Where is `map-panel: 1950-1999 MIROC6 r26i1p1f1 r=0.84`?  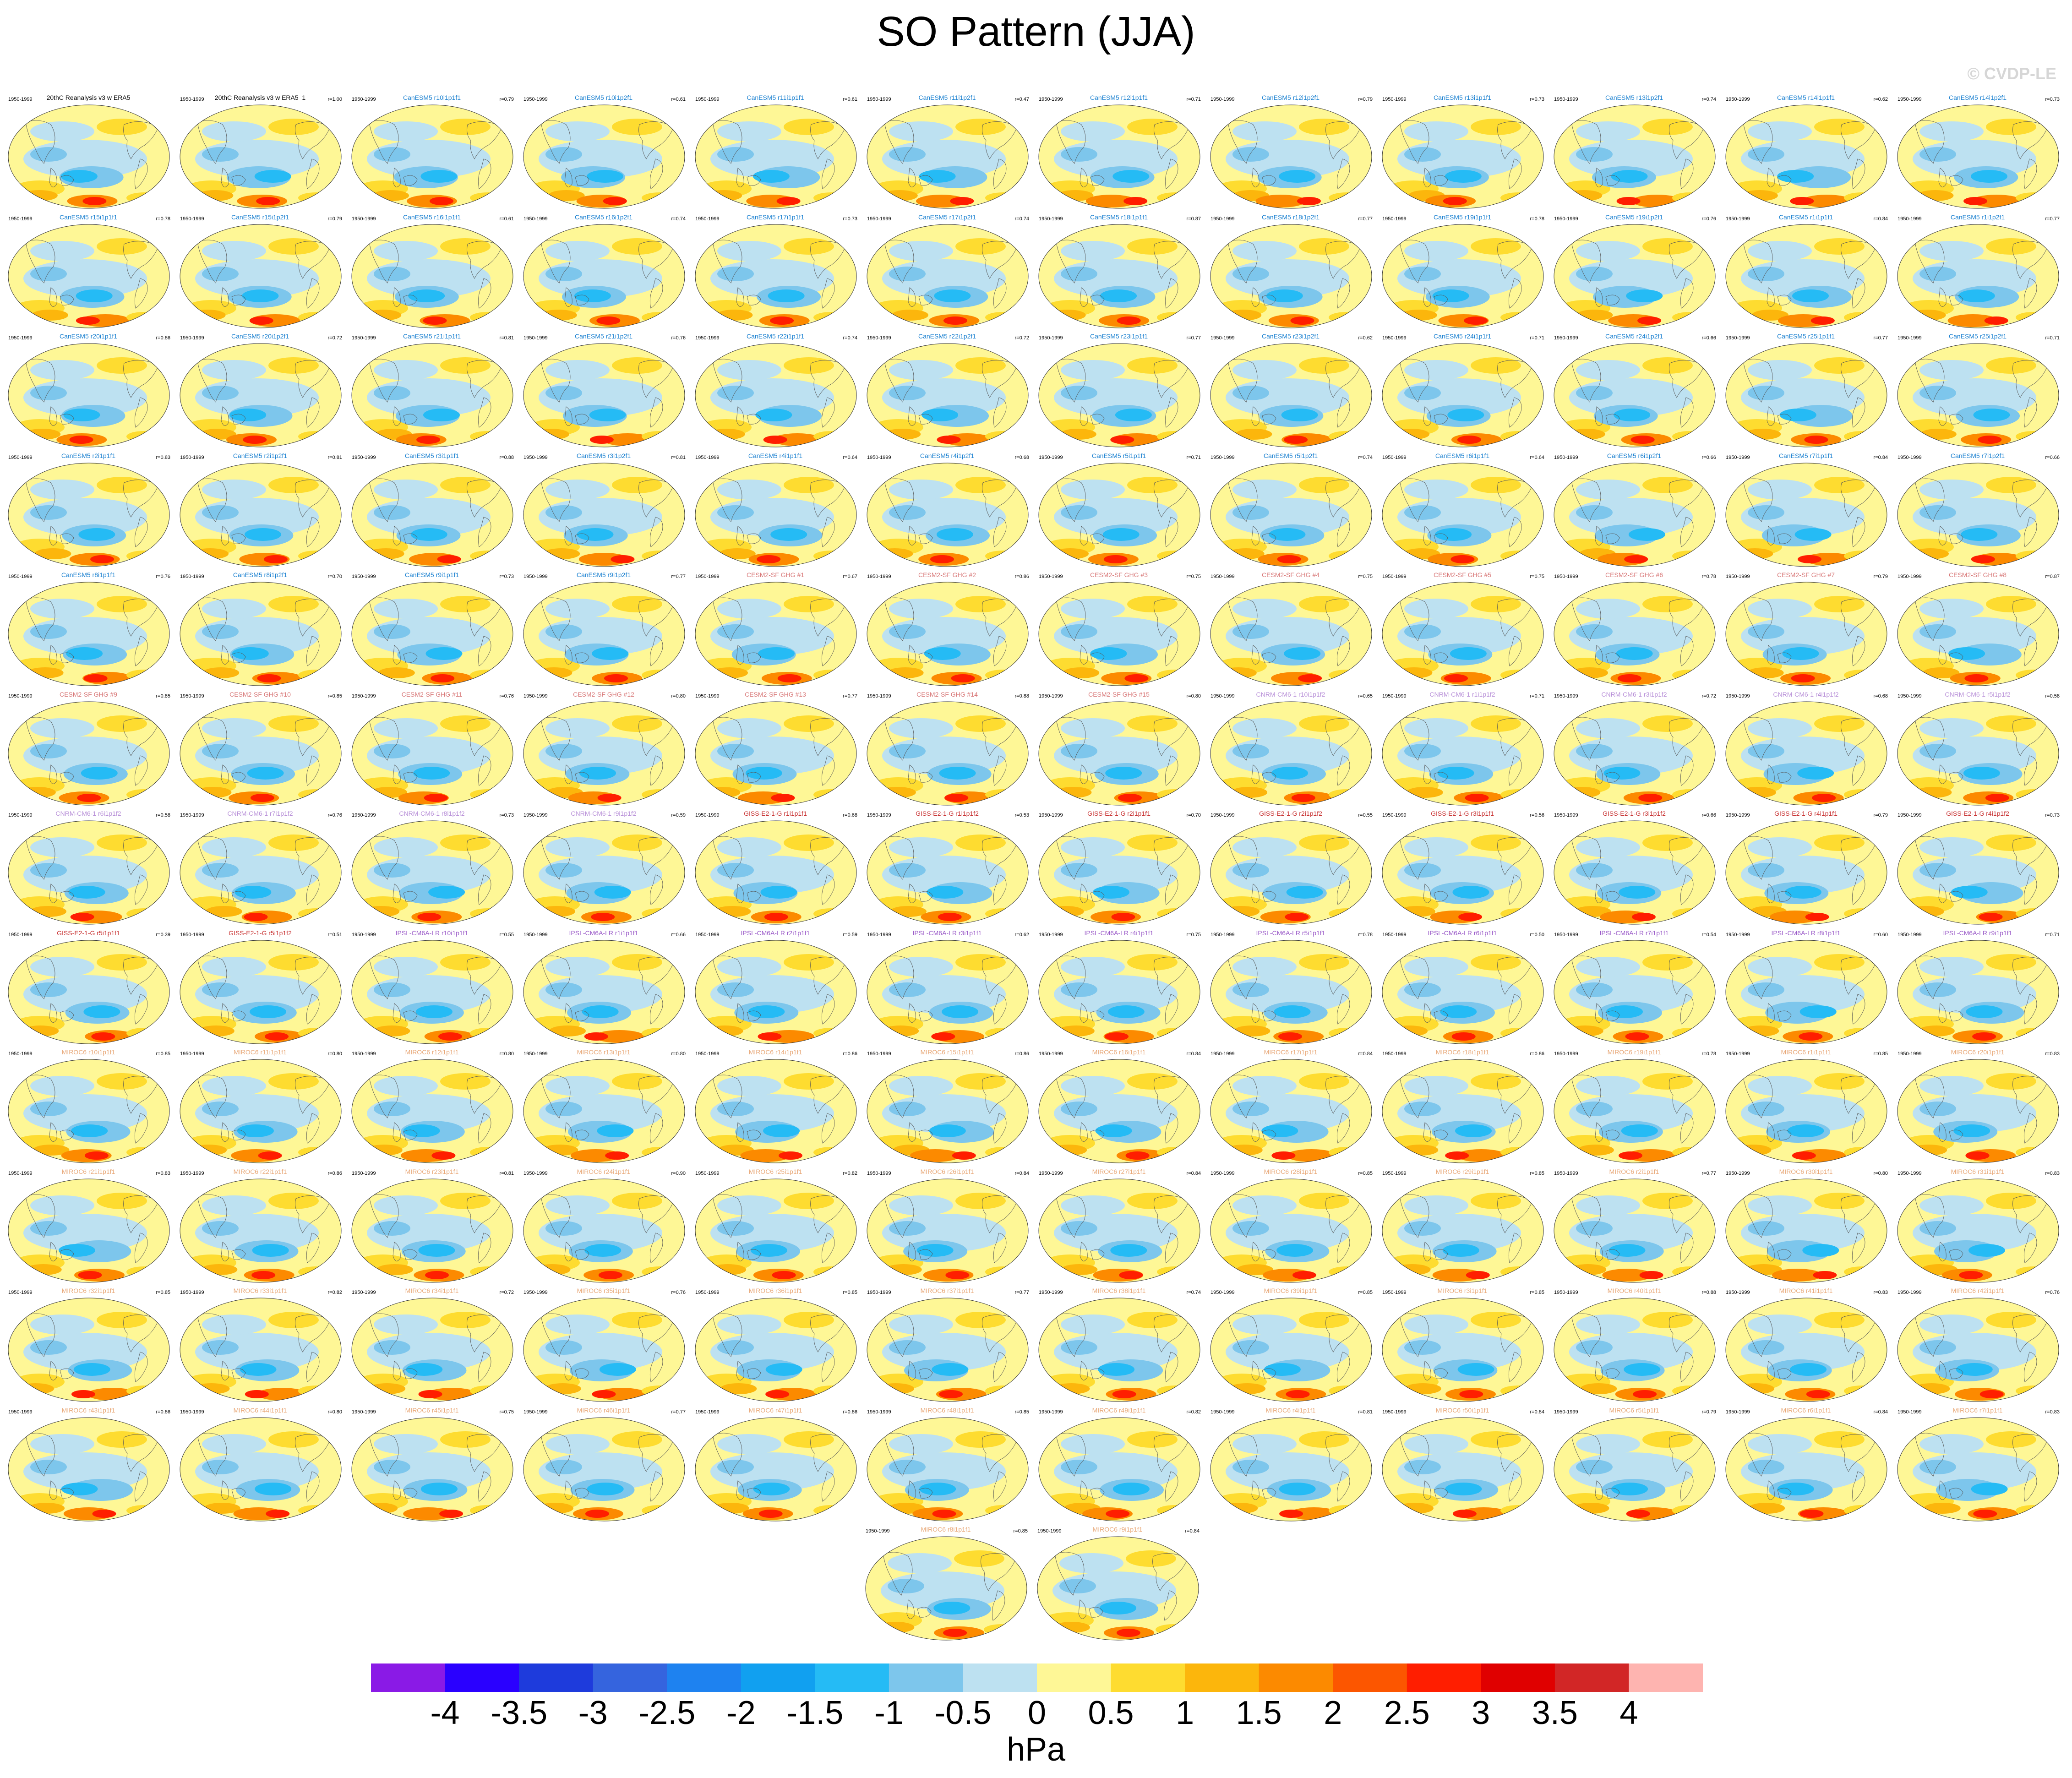
map-panel: 1950-1999 MIROC6 r26i1p1f1 r=0.84 is located at coordinates (947, 1226).